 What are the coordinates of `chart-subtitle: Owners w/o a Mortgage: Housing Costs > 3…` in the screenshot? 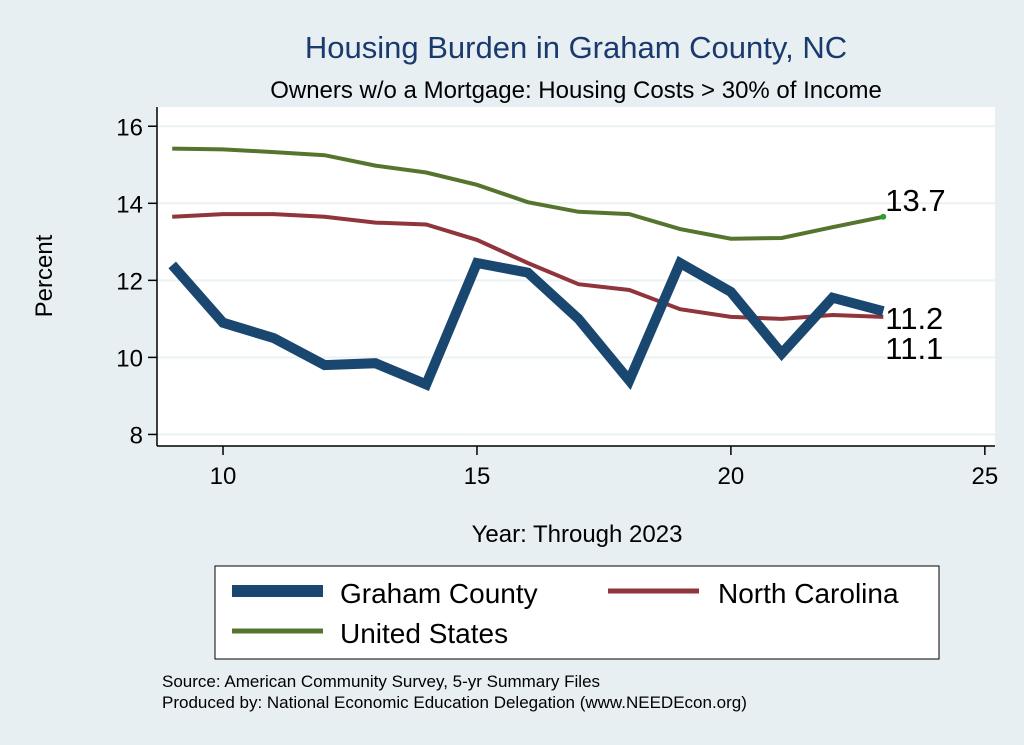 It's located at (576, 90).